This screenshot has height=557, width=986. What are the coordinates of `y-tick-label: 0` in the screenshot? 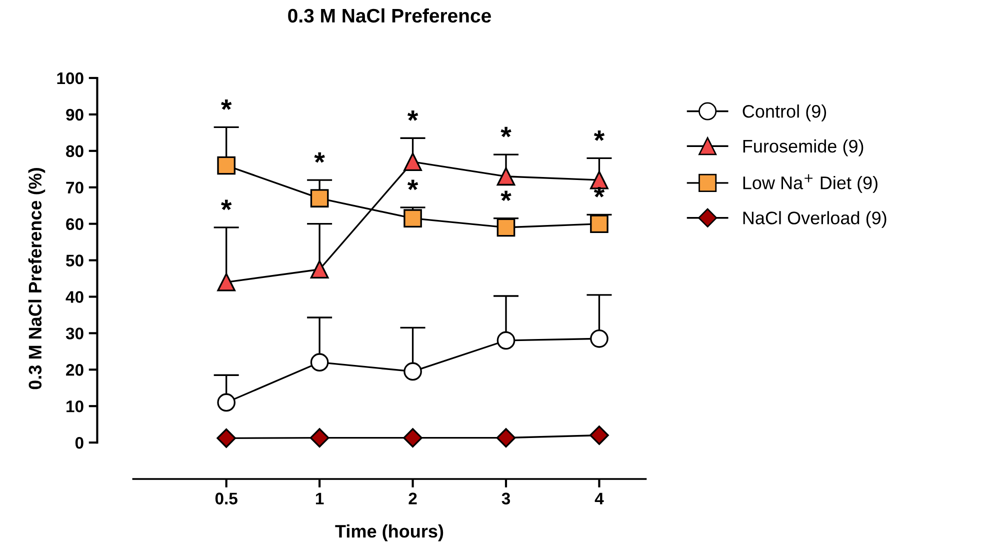 It's located at (79, 442).